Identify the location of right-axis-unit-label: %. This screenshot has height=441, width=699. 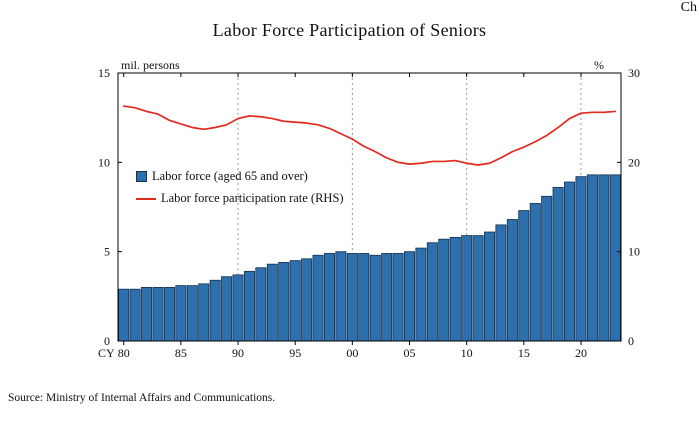
(599, 65).